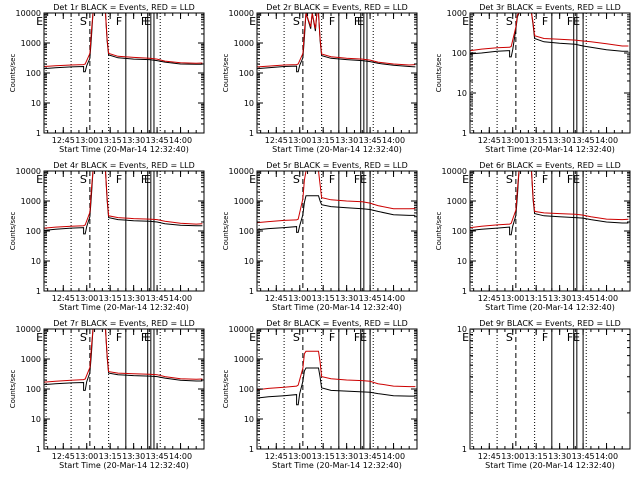 This screenshot has width=640, height=480. I want to click on chart-title: Det 2r BLACK = Events, RED = LLD, so click(337, 7).